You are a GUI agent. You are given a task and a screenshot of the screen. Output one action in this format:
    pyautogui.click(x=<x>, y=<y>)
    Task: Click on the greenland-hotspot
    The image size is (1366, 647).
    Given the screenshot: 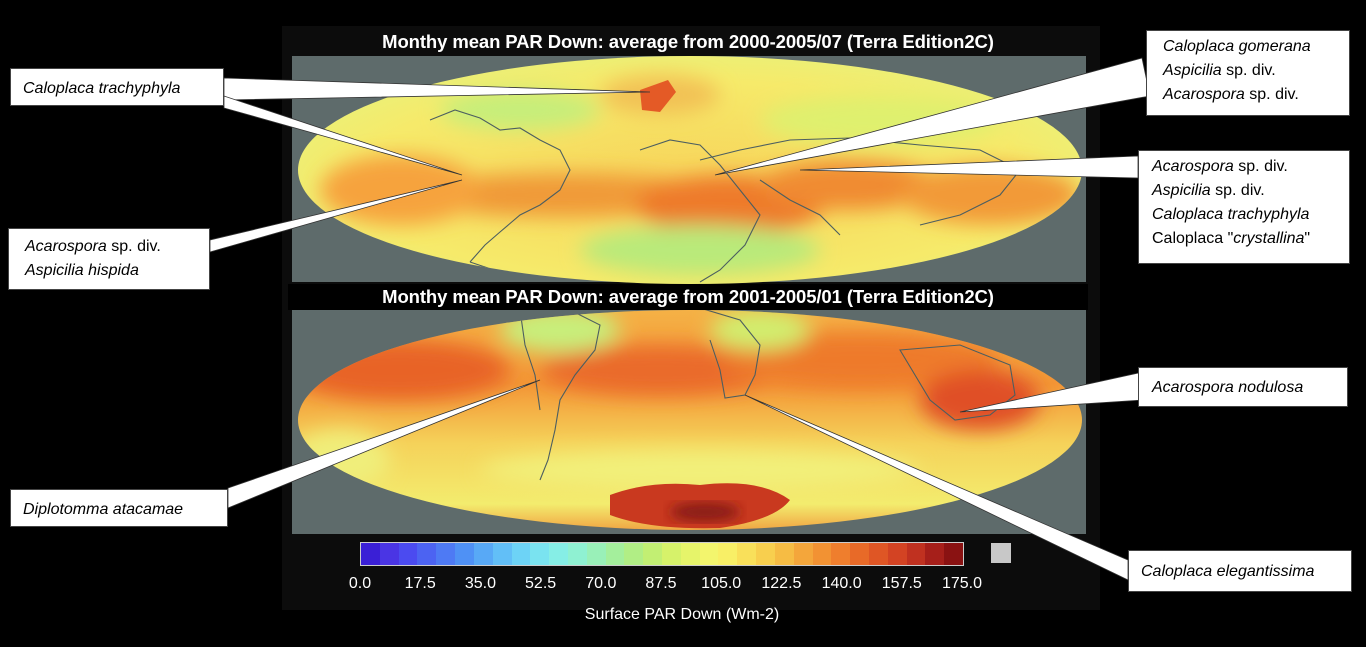 What is the action you would take?
    pyautogui.click(x=658, y=96)
    